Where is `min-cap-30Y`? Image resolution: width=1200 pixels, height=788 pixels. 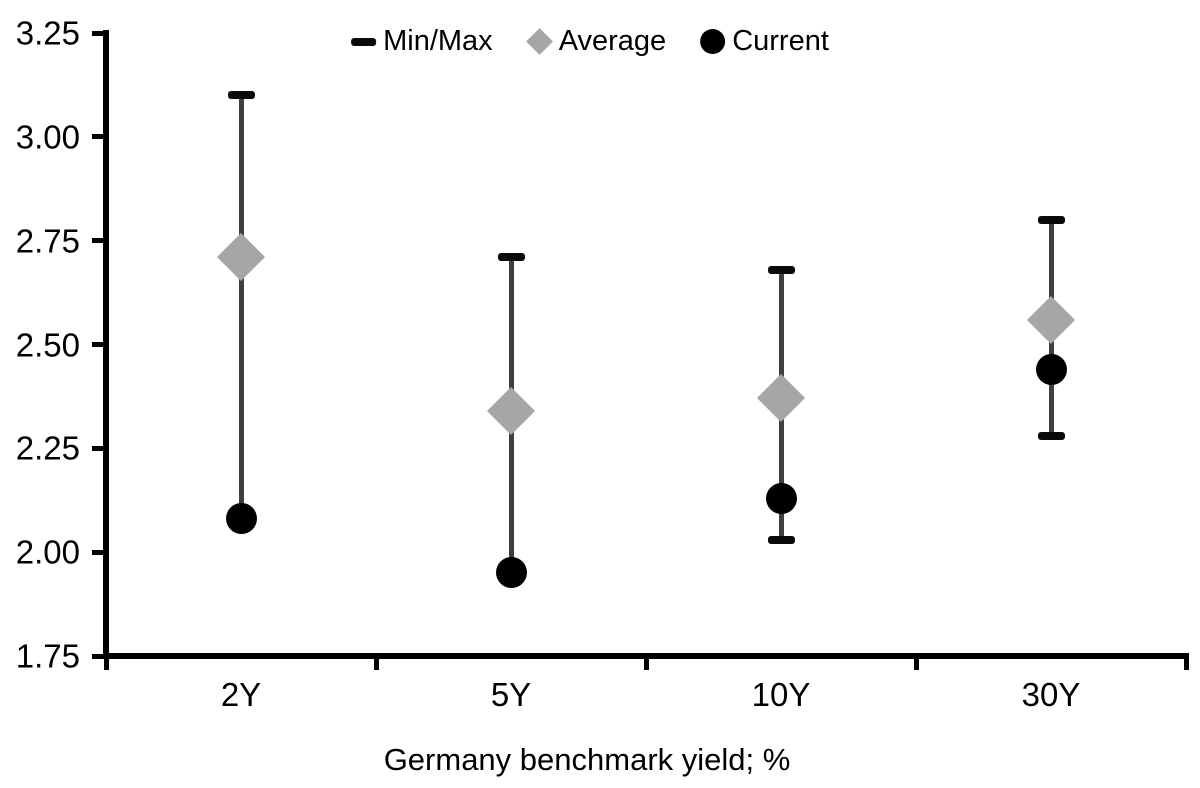 min-cap-30Y is located at coordinates (1051, 435).